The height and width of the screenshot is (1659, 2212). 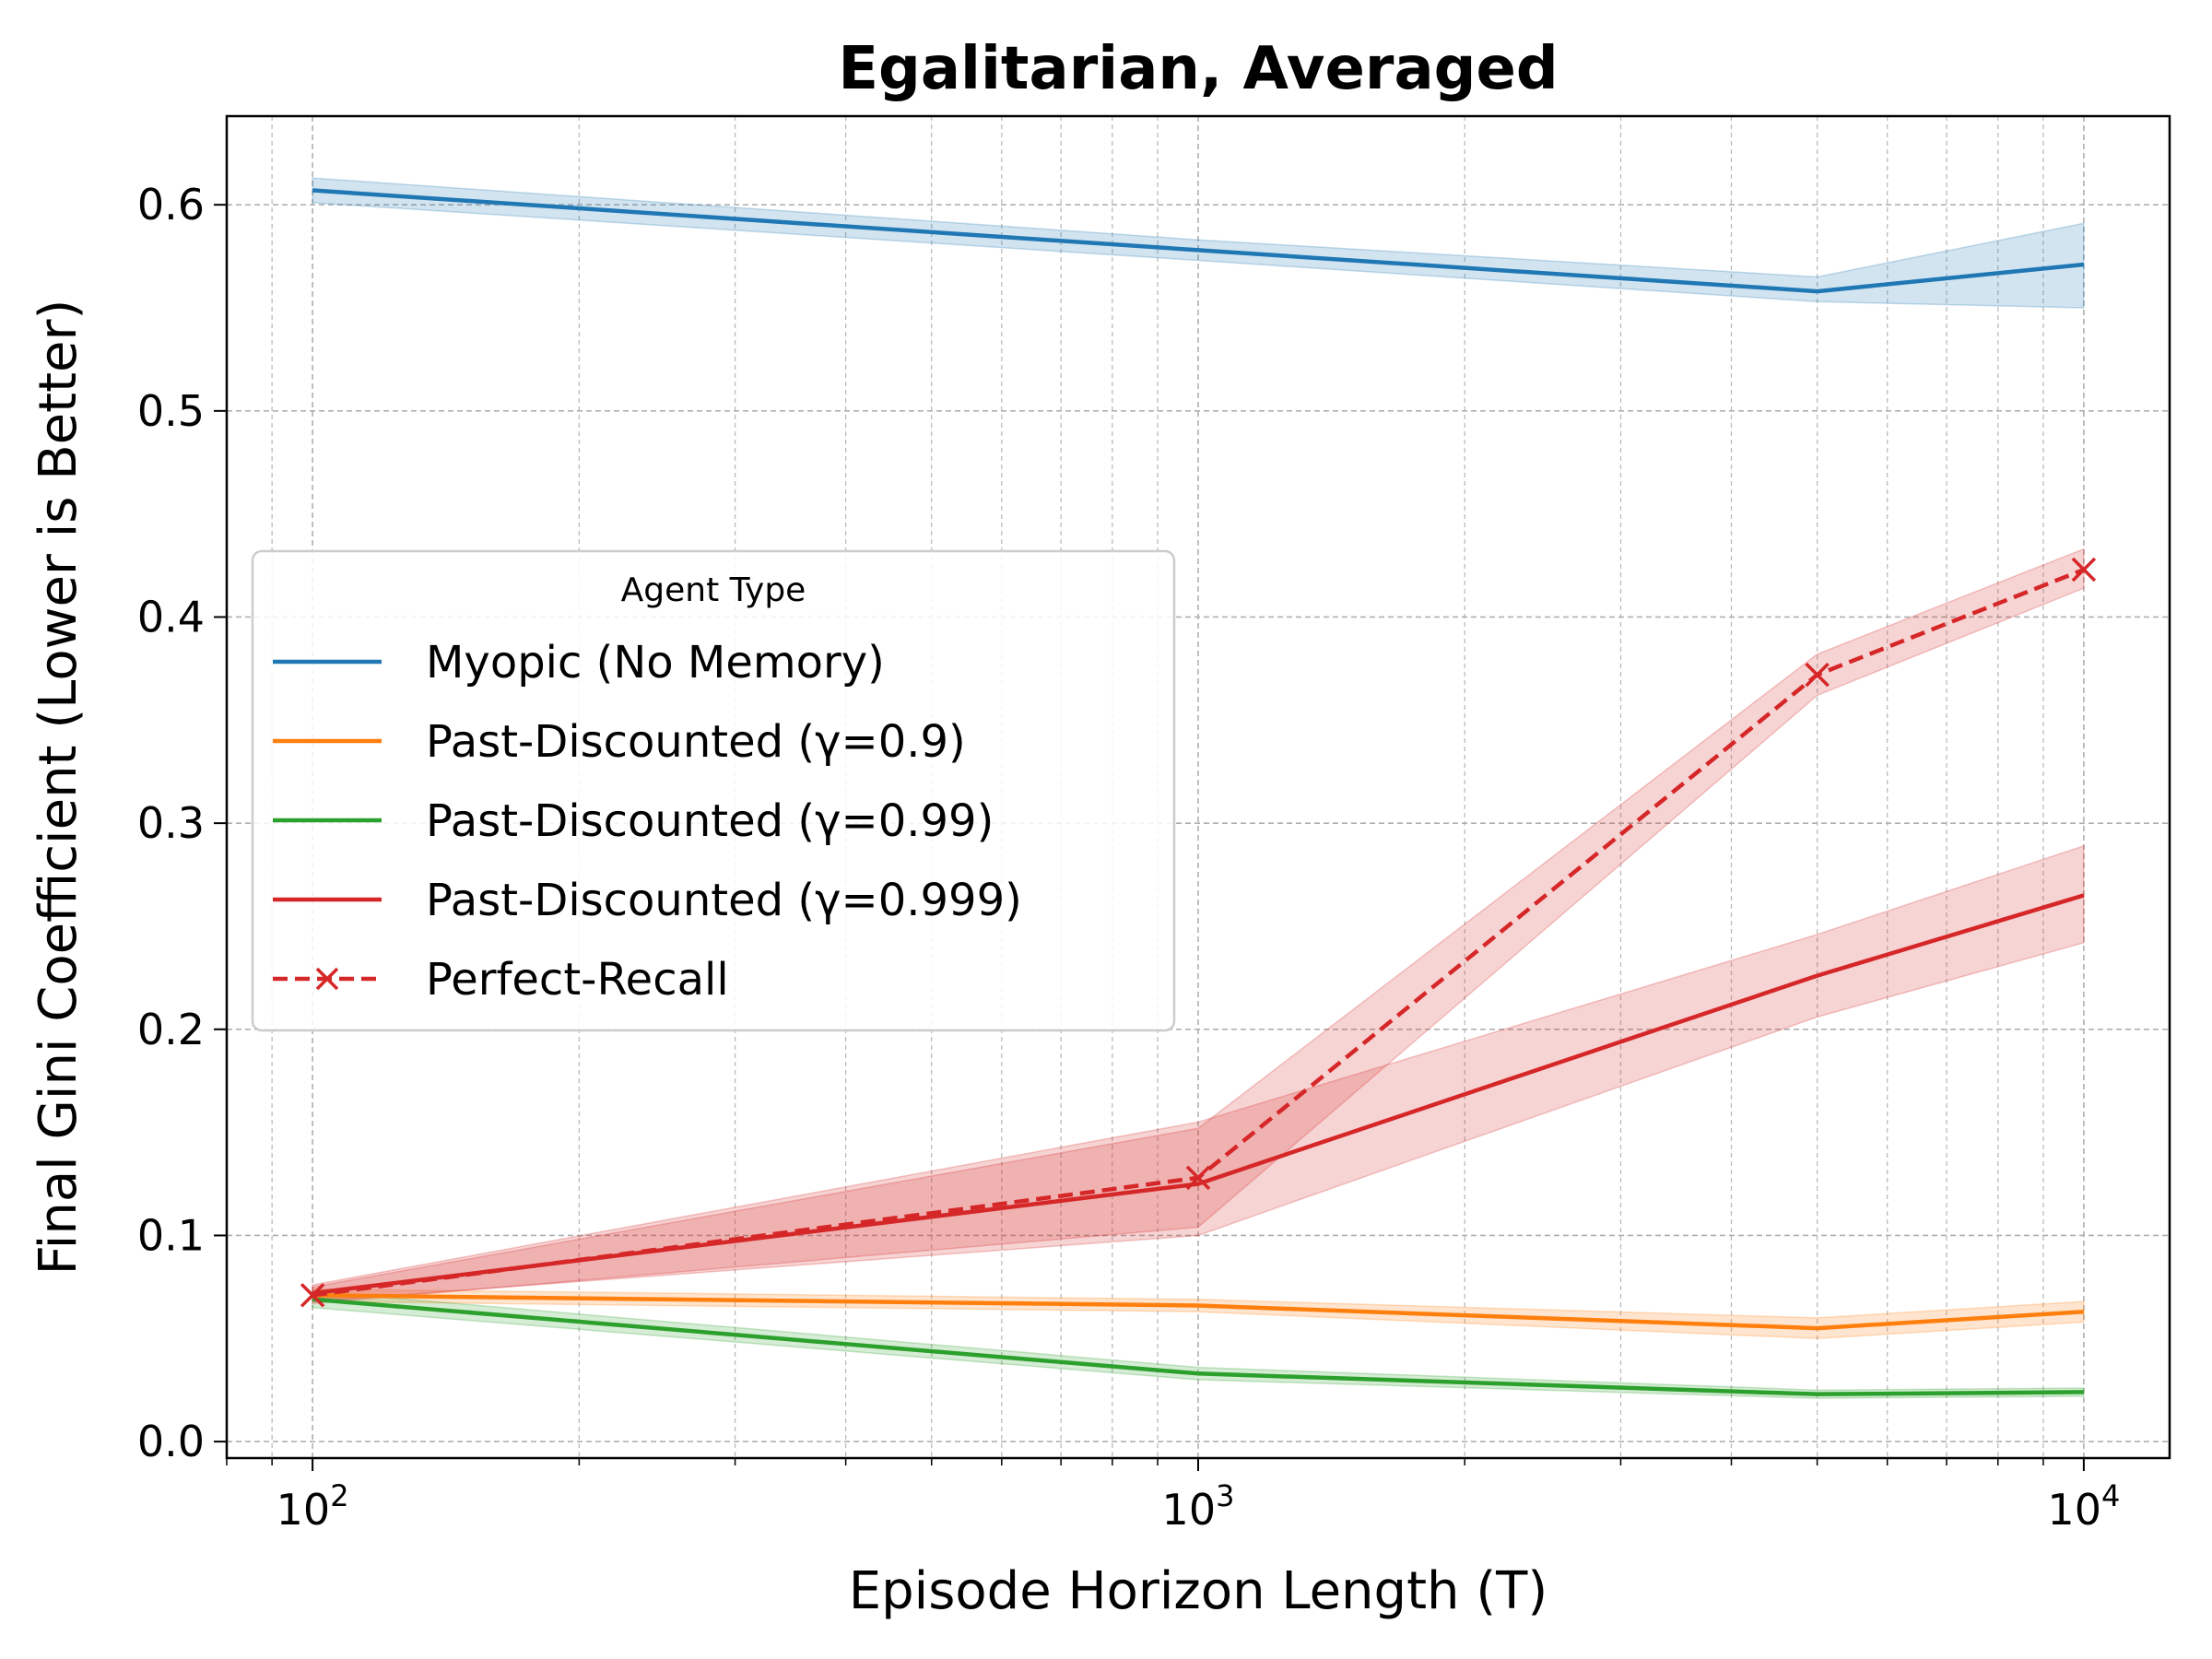 I want to click on legend-entry: Myopic (No Memory), so click(x=579, y=662).